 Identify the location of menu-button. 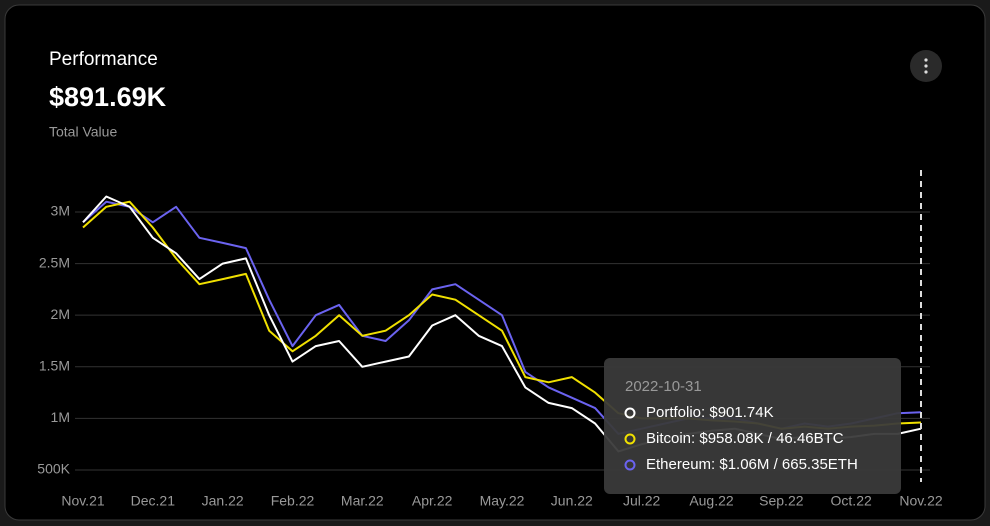
(926, 66).